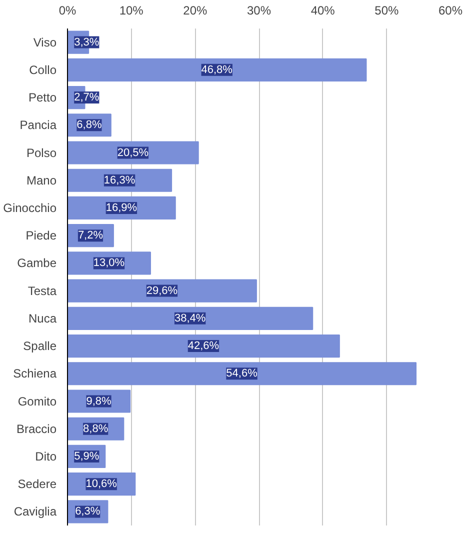 The height and width of the screenshot is (533, 473). I want to click on y-tick-label: Dito, so click(46, 456).